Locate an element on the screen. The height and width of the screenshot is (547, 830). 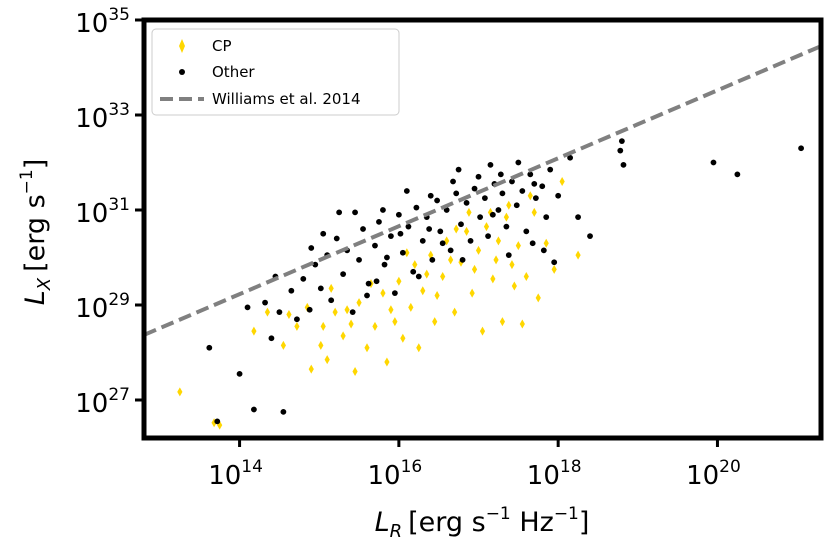
x-tick-label: 1018 is located at coordinates (554, 474).